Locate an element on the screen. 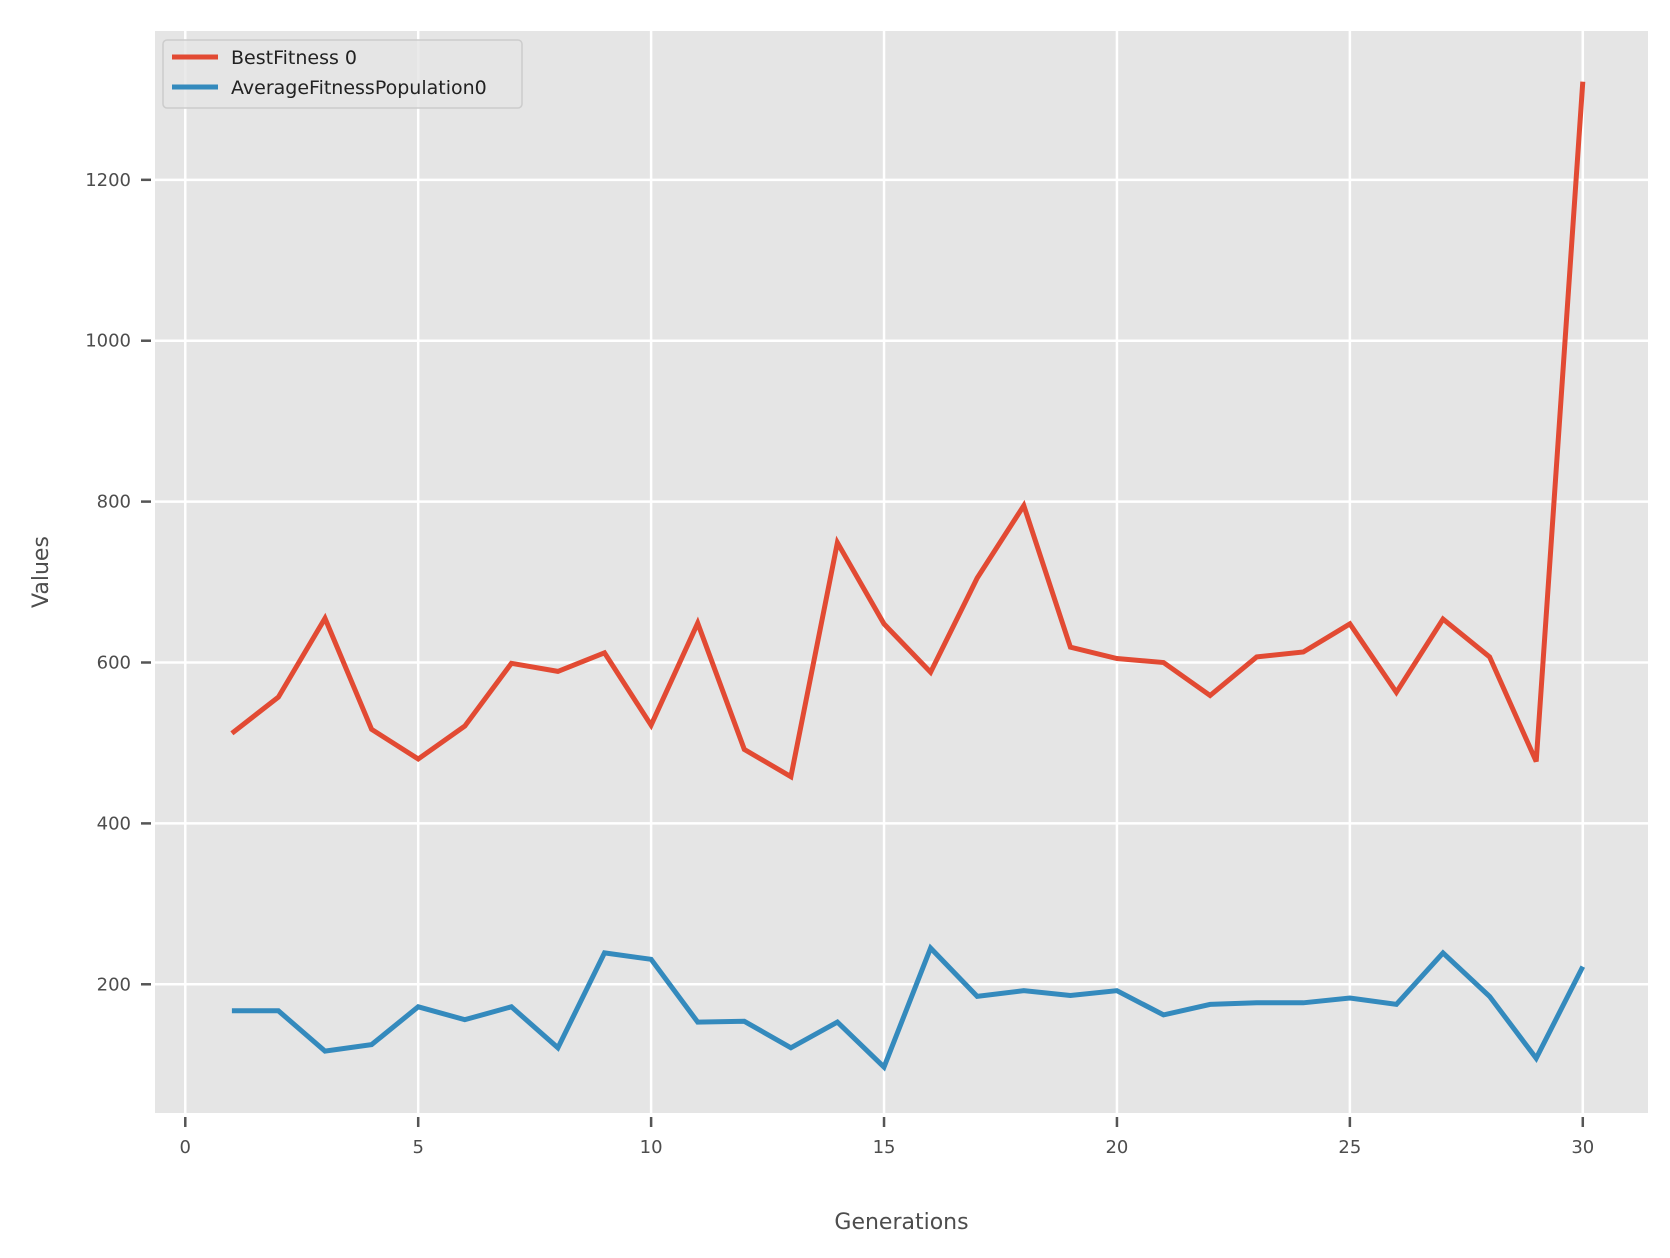 Image resolution: width=1670 pixels, height=1258 pixels. series-line-average-fitness is located at coordinates (908, 1007).